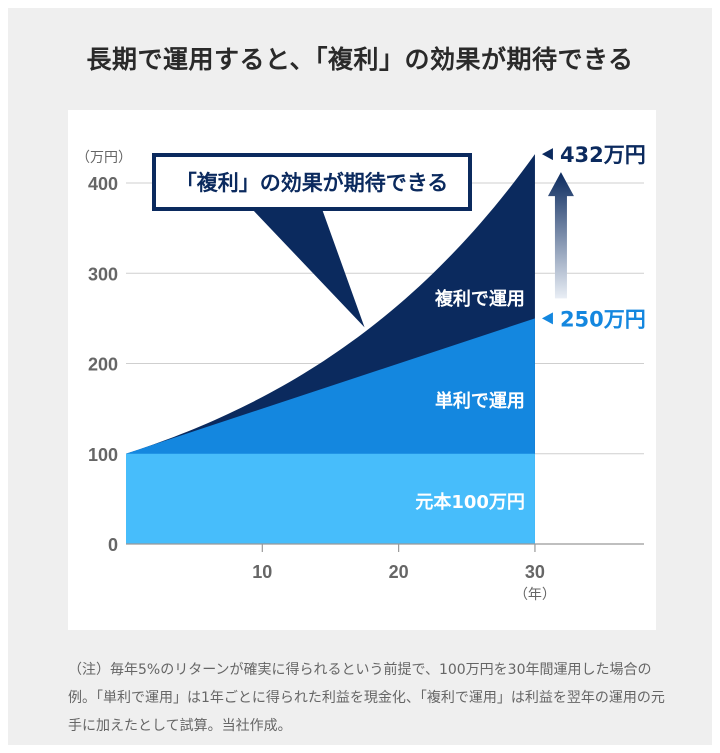 The width and height of the screenshot is (720, 753). Describe the element at coordinates (308, 268) in the screenshot. I see `callout-pointer` at that location.